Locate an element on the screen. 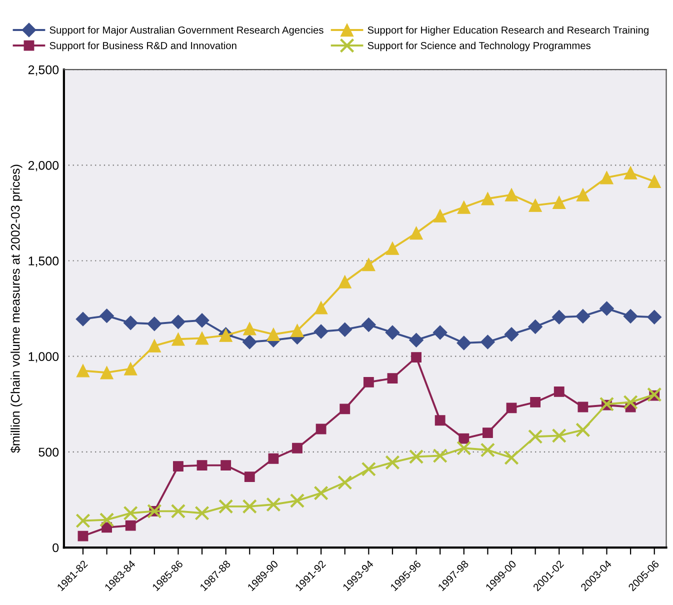 This screenshot has width=673, height=605. y-axis-title: $million (Chain volume measures at 2002-03 prices) is located at coordinates (16, 308).